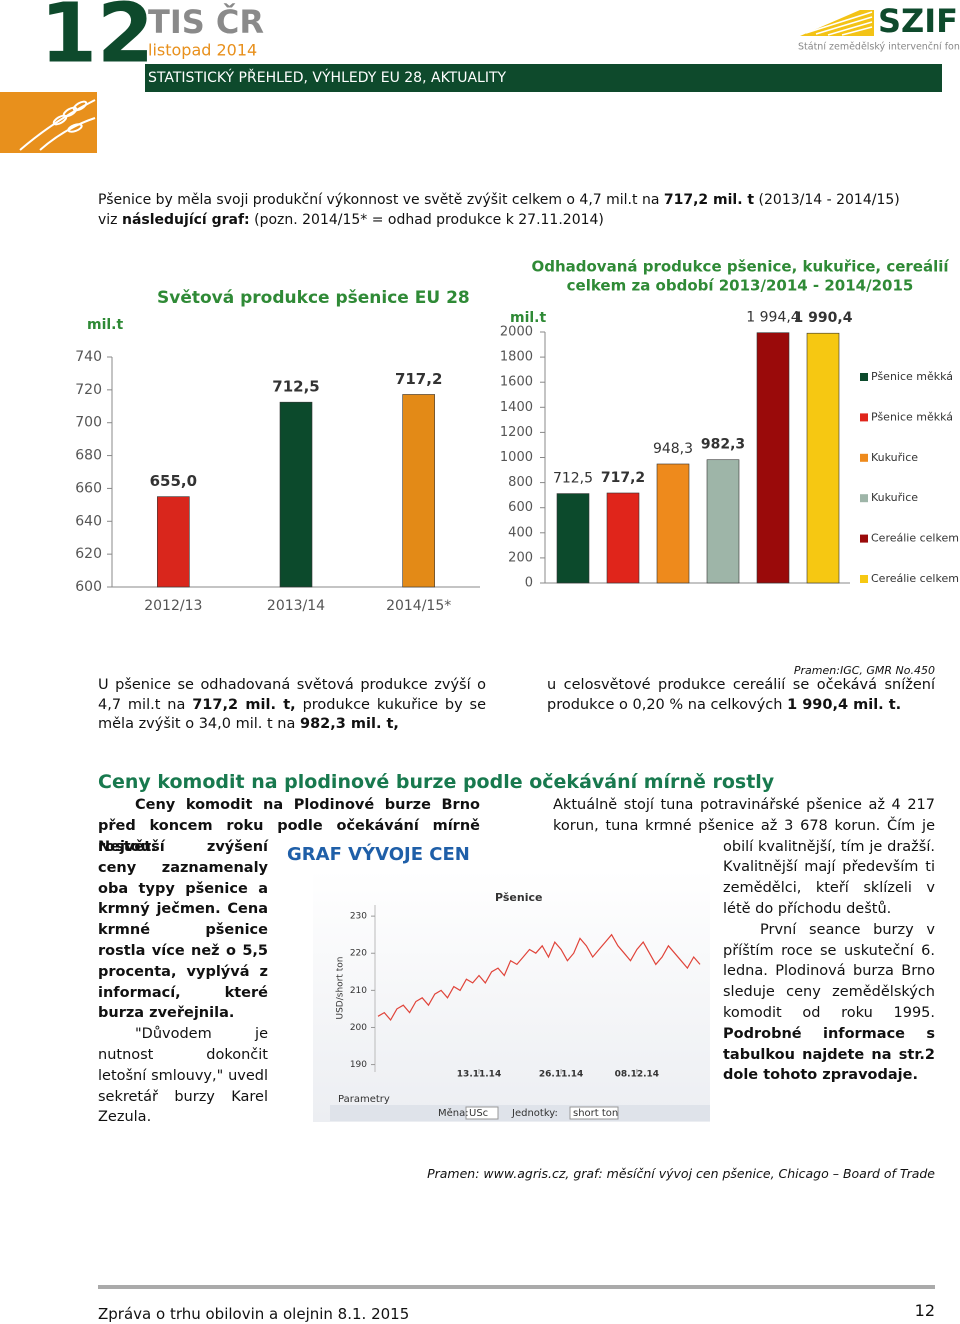  I want to click on x-tick-label: 2013/14, so click(296, 606).